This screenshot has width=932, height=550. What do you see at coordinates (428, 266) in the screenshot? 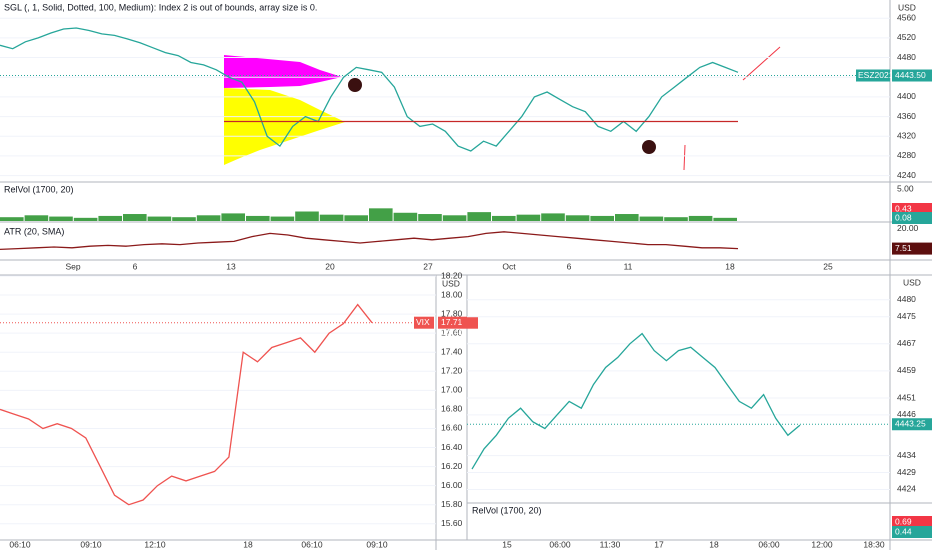
I see `x-tick-label: 27` at bounding box center [428, 266].